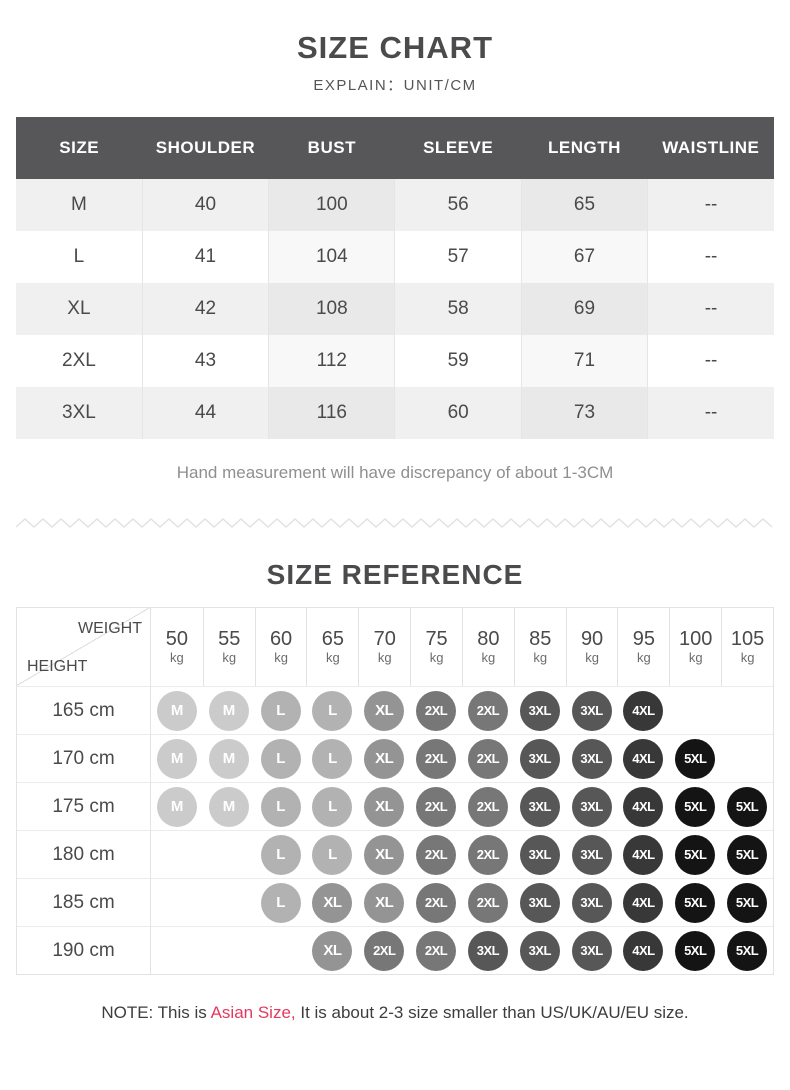 This screenshot has width=790, height=1090. I want to click on size-cell: XL, so click(384, 758).